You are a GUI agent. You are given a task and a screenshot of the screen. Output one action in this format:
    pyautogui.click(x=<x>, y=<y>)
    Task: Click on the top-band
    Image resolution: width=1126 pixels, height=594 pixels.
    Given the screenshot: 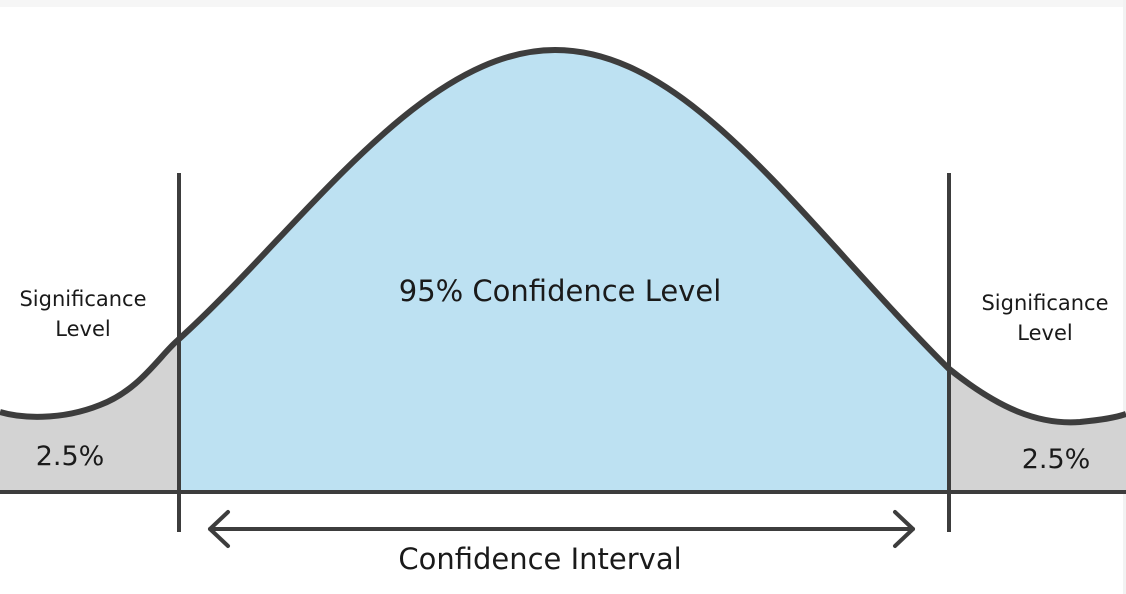 What is the action you would take?
    pyautogui.click(x=563, y=3)
    